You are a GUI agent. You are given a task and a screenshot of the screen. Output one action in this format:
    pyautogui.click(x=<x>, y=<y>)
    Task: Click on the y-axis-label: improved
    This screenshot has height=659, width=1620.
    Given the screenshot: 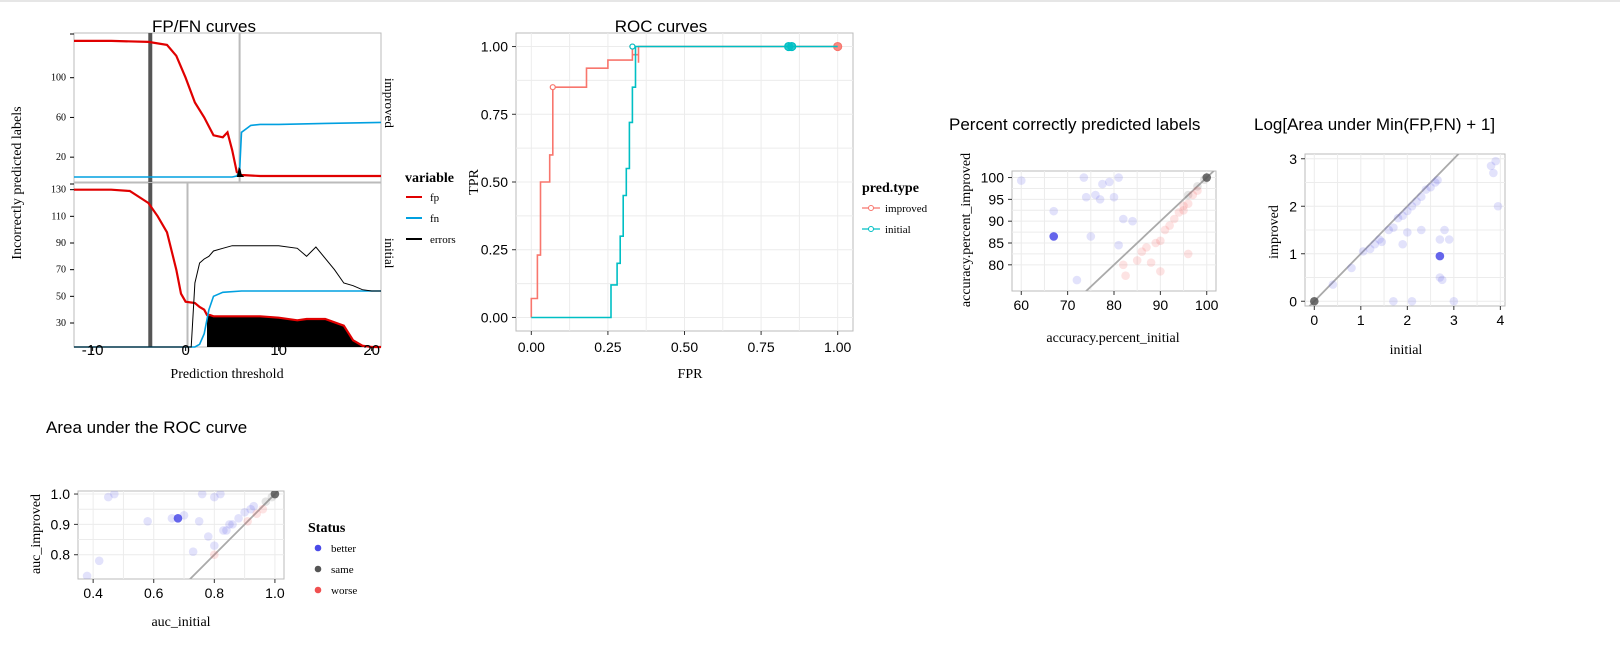 What is the action you would take?
    pyautogui.click(x=1274, y=232)
    